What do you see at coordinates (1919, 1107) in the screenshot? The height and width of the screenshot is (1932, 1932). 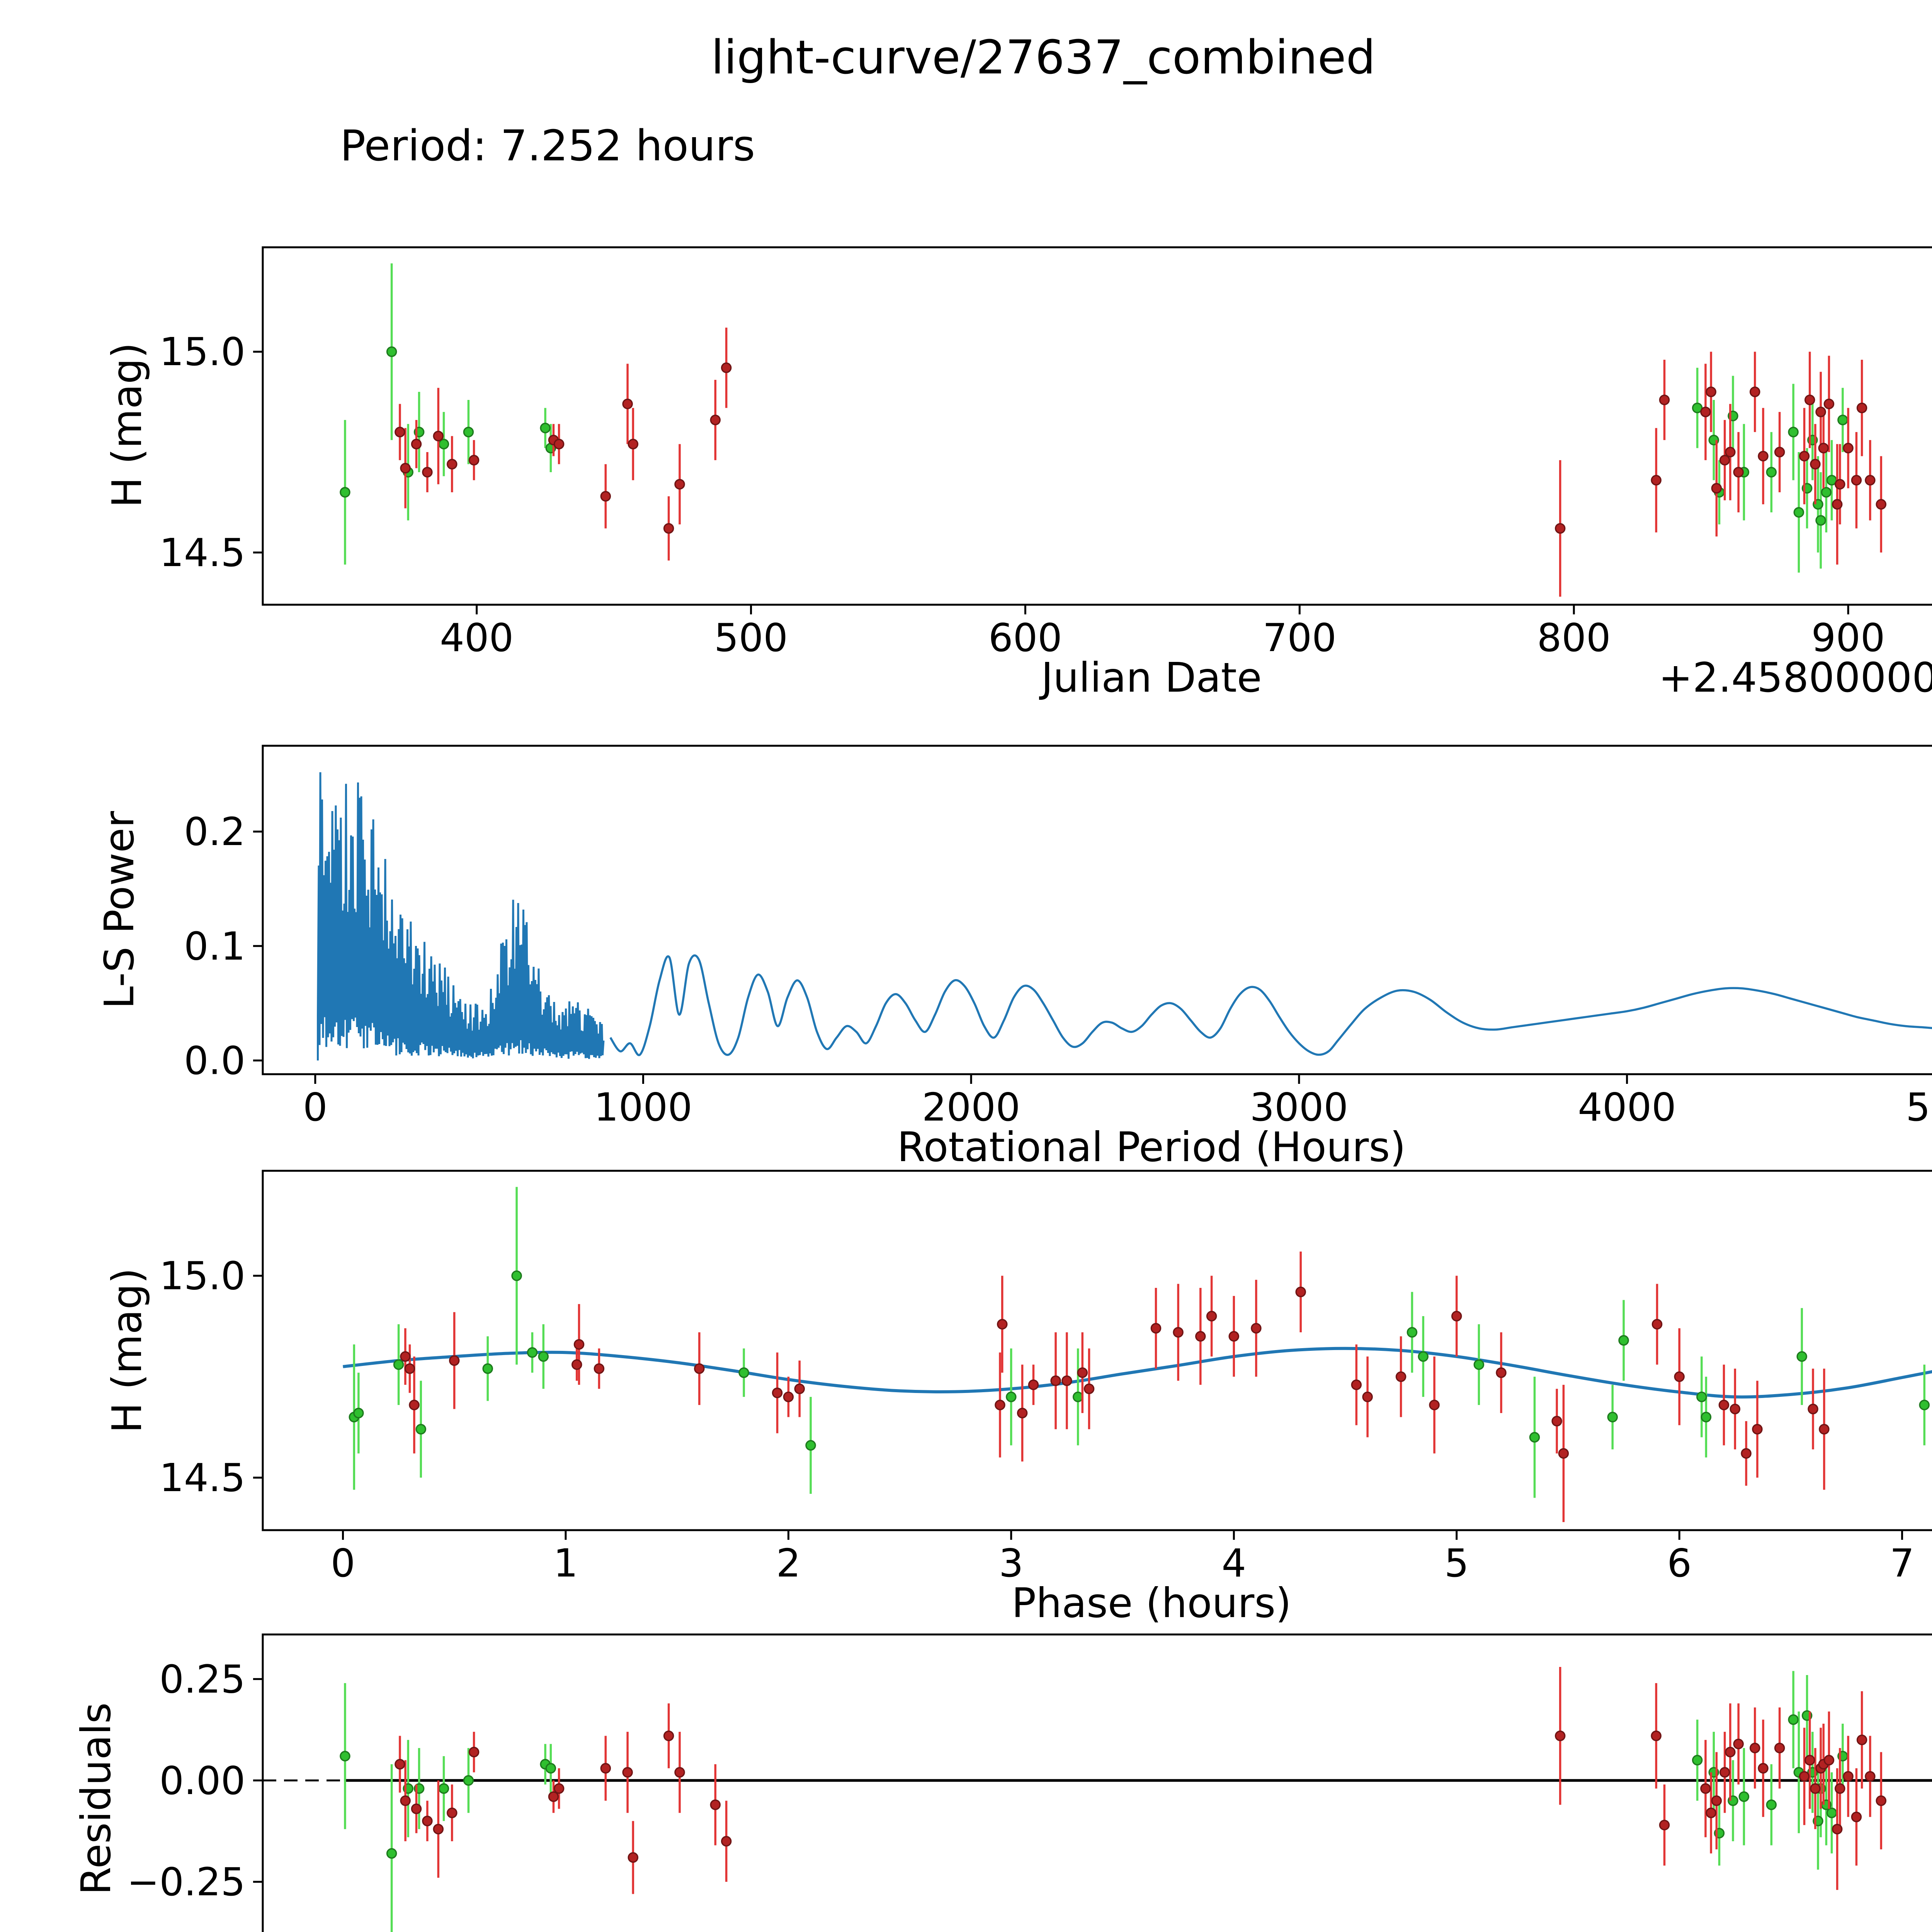 I see `x-tick-label: 5000` at bounding box center [1919, 1107].